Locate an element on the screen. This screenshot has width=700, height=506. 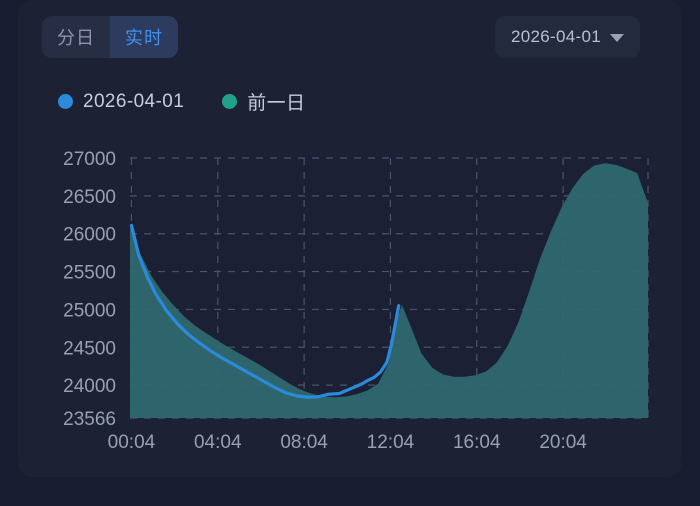
y-axis-tick-label: 27000 is located at coordinates (89, 159).